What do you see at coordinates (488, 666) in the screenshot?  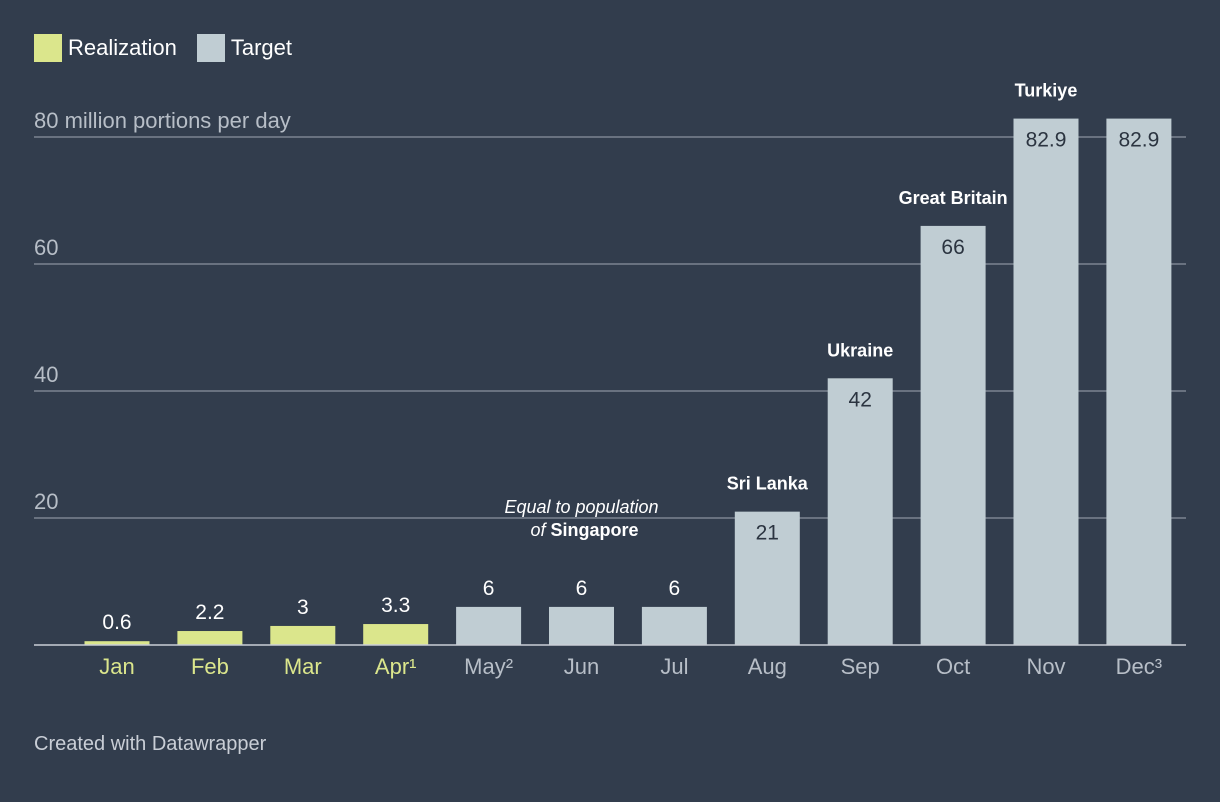 I see `x-tick-label: May²` at bounding box center [488, 666].